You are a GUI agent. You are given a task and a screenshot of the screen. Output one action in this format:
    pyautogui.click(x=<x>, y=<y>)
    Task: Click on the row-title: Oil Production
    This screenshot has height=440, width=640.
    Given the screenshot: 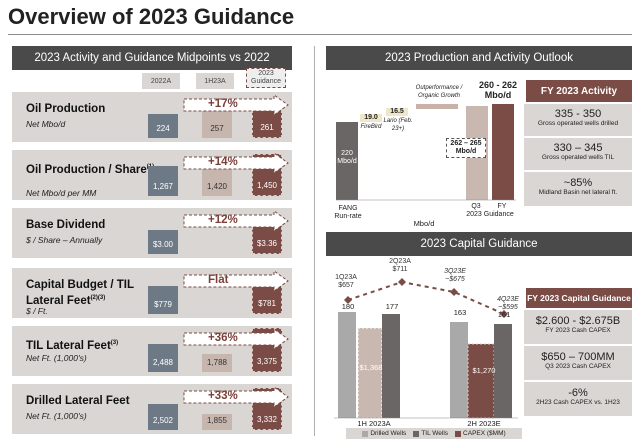 What is the action you would take?
    pyautogui.click(x=66, y=109)
    